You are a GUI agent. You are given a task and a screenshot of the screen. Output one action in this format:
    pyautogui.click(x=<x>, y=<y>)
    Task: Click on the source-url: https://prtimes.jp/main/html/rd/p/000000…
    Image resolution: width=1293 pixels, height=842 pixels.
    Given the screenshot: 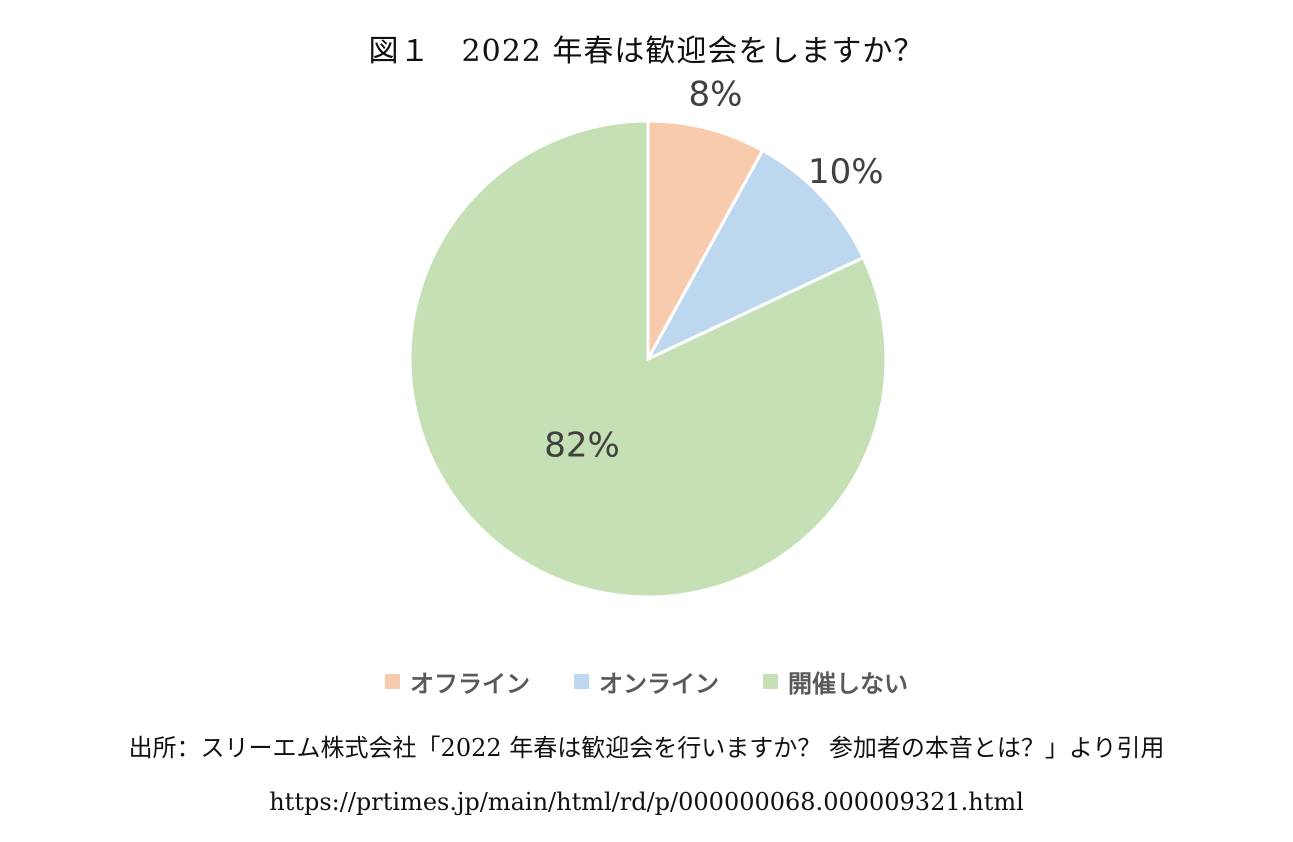 What is the action you would take?
    pyautogui.click(x=646, y=802)
    